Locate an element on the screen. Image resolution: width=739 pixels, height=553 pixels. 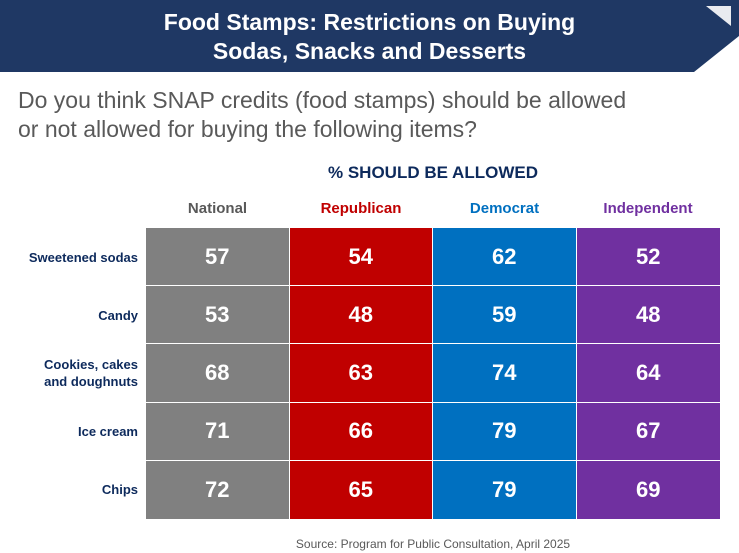
data-cell-republican: 65 is located at coordinates (360, 489).